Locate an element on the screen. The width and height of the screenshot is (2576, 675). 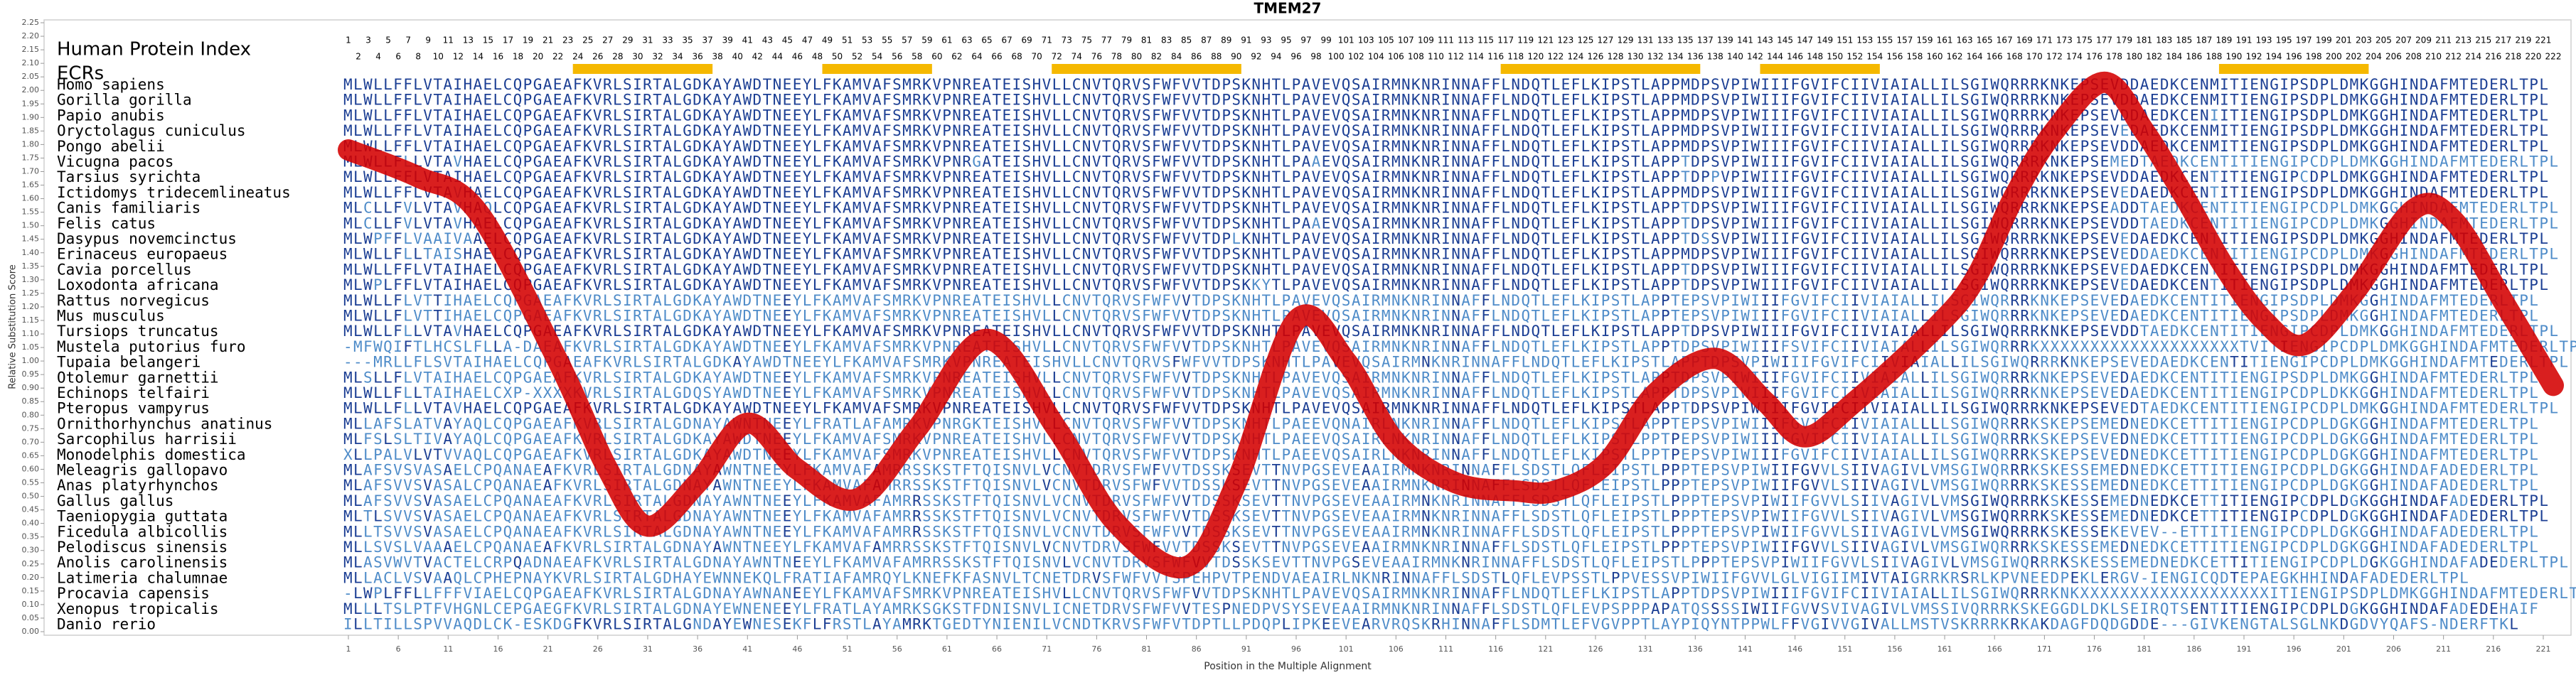
species-name: Felis catus is located at coordinates (106, 223).